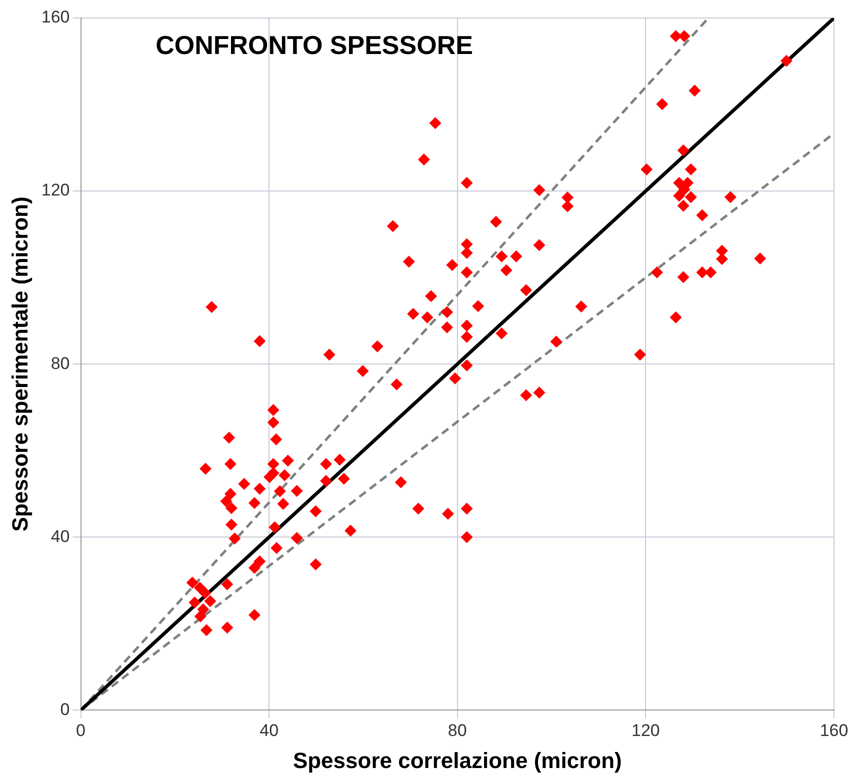 Image resolution: width=854 pixels, height=783 pixels. I want to click on y-tick-label: 80, so click(60, 363).